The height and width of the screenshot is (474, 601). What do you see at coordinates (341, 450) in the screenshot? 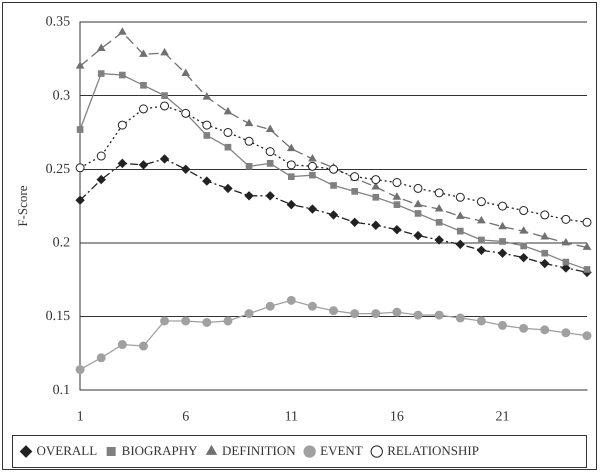
I see `legend-label: EVENT` at bounding box center [341, 450].